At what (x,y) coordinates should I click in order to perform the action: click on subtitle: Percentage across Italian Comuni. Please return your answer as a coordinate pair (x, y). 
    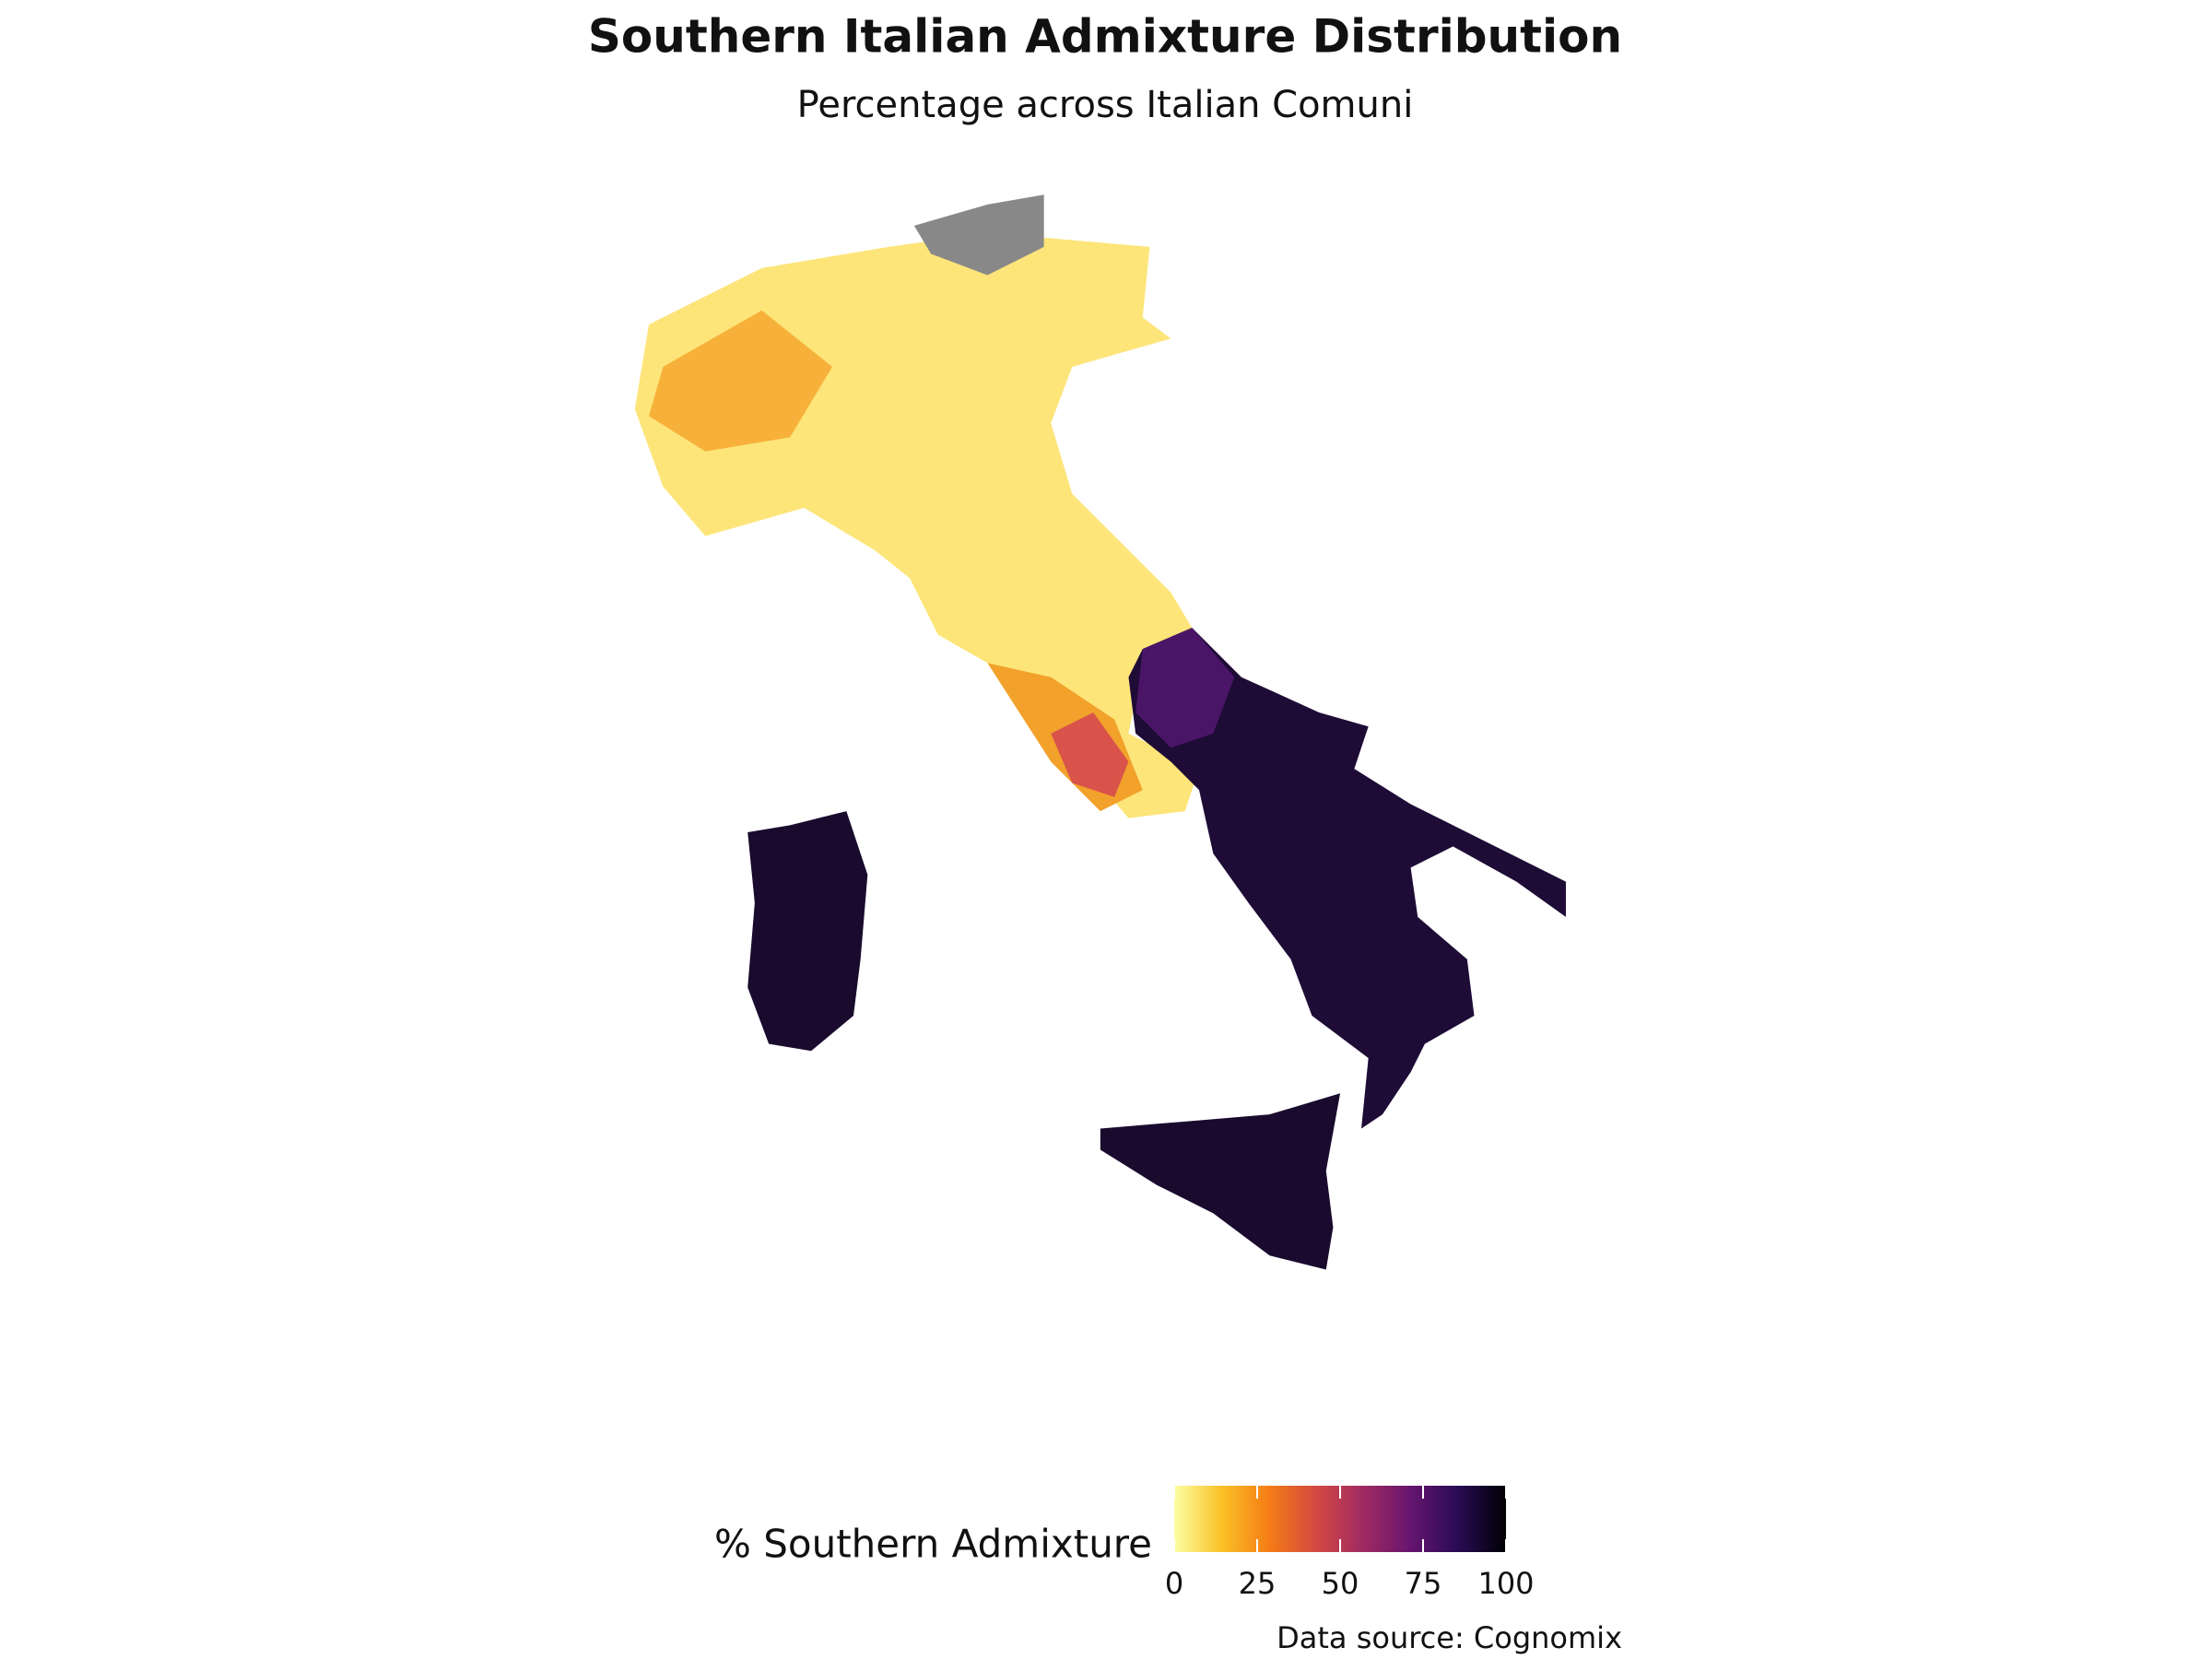
    Looking at the image, I should click on (1105, 105).